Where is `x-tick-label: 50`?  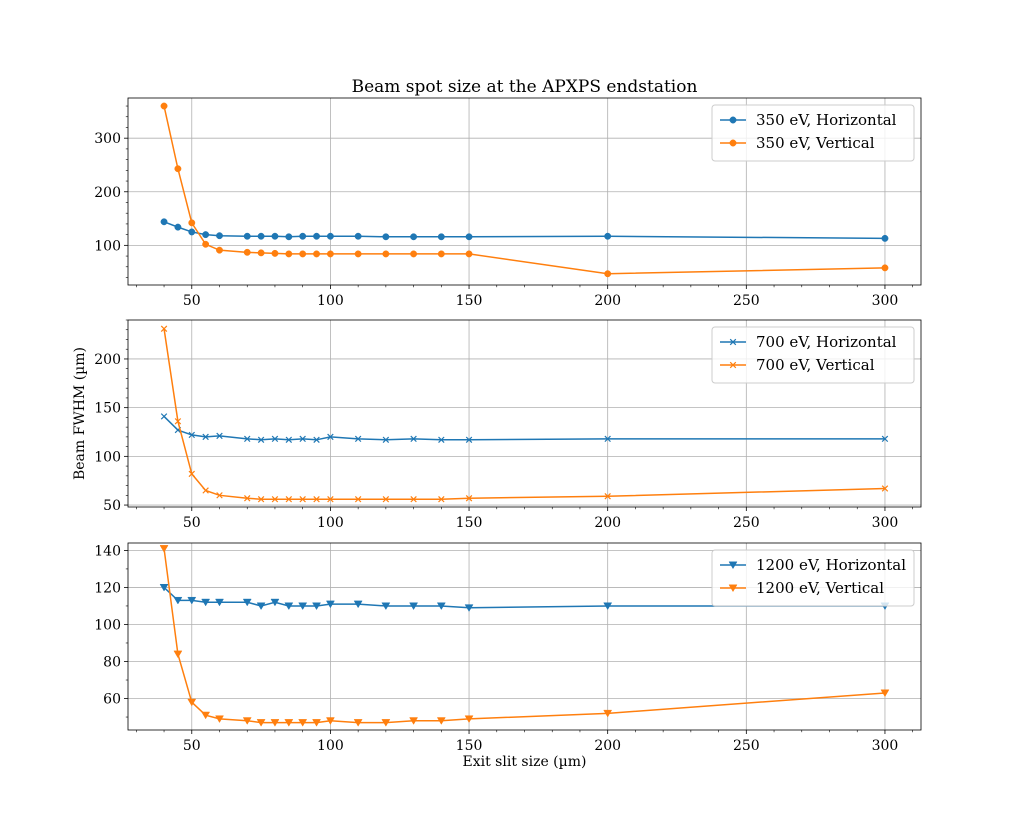
x-tick-label: 50 is located at coordinates (192, 523).